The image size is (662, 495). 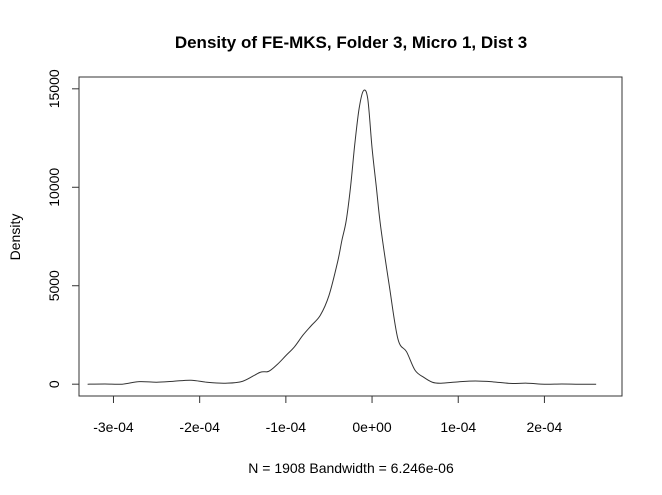 What do you see at coordinates (113, 427) in the screenshot?
I see `x-tick-label: -3e-04` at bounding box center [113, 427].